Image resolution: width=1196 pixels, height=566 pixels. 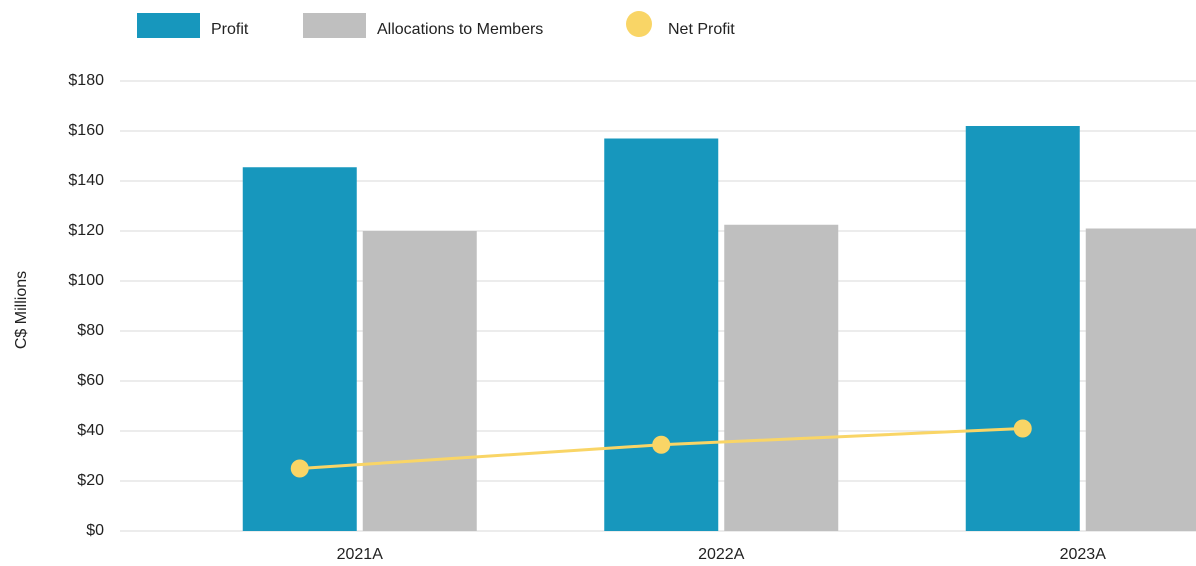 What do you see at coordinates (86, 80) in the screenshot?
I see `y-tick-label: $180` at bounding box center [86, 80].